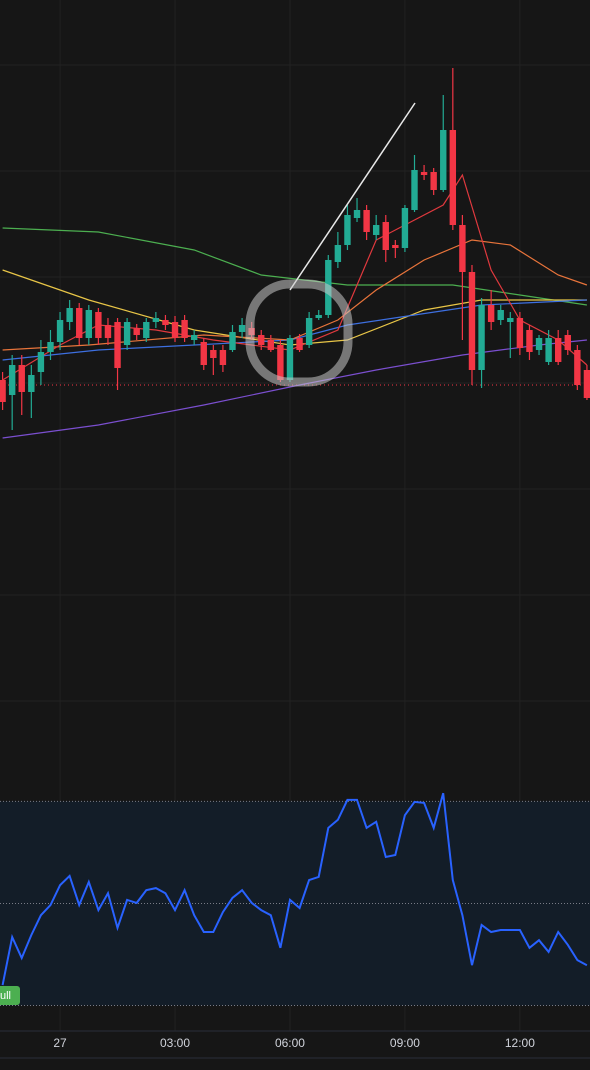  I want to click on x-tick-label: 06:00, so click(290, 1043).